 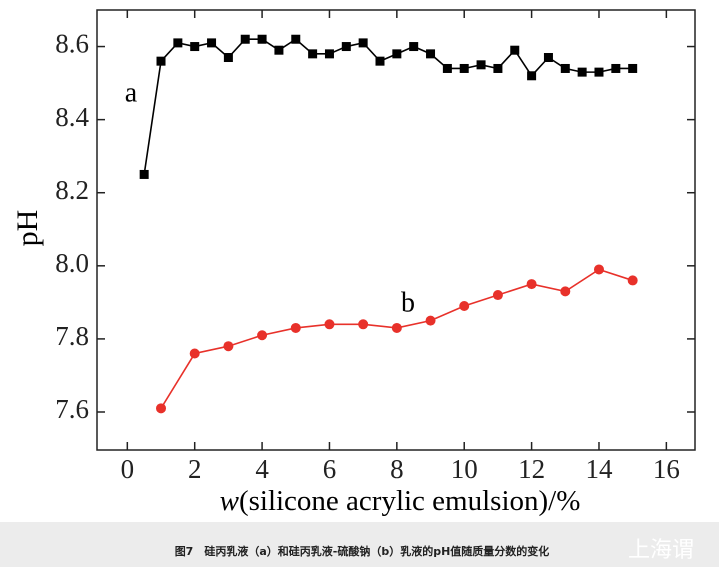 I want to click on x-axis-variable: w, so click(x=230, y=501).